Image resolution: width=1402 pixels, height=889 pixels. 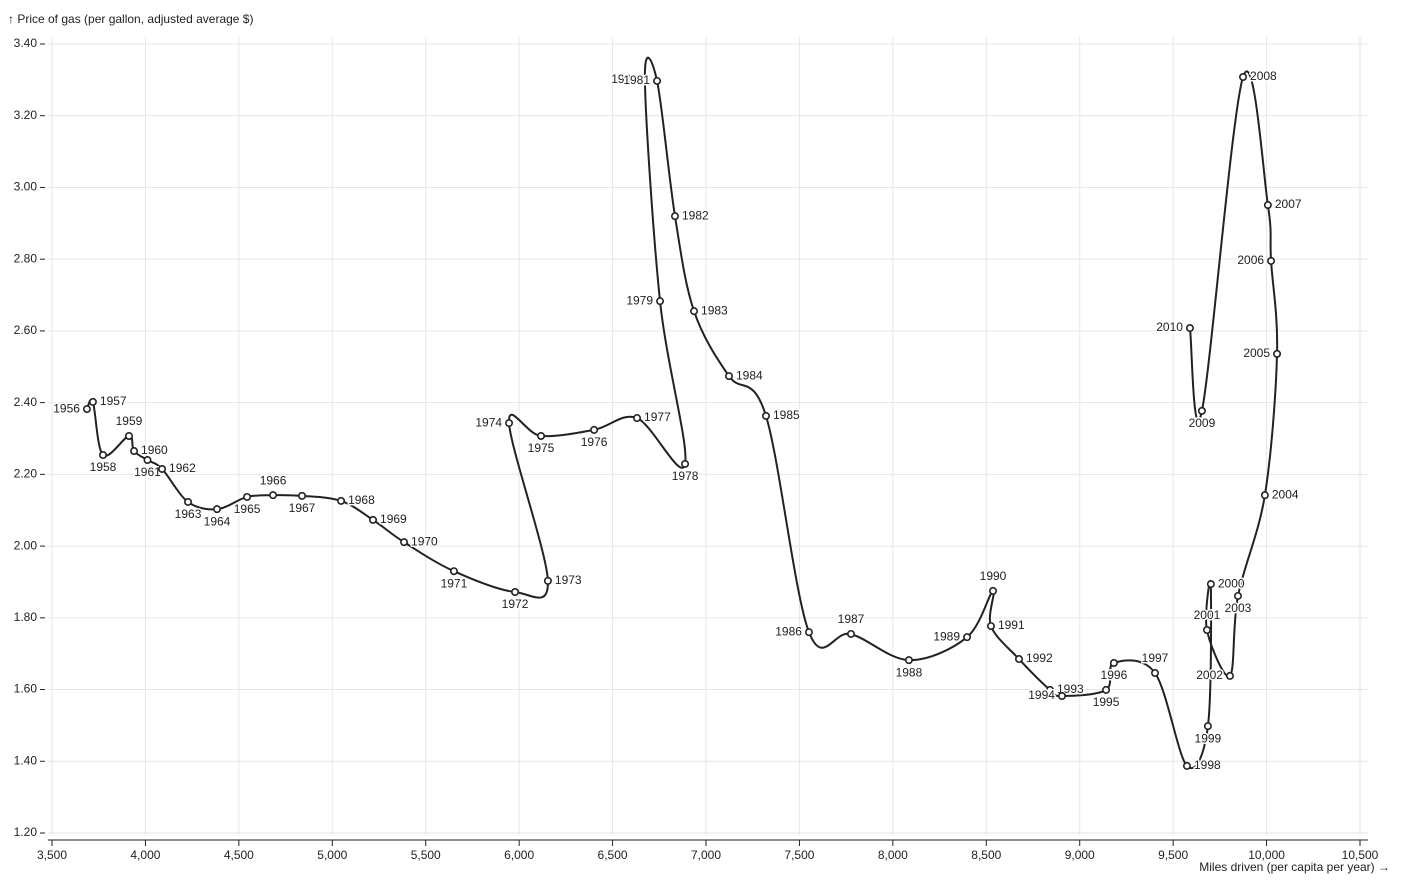 I want to click on point-label: 2001, so click(x=1207, y=615).